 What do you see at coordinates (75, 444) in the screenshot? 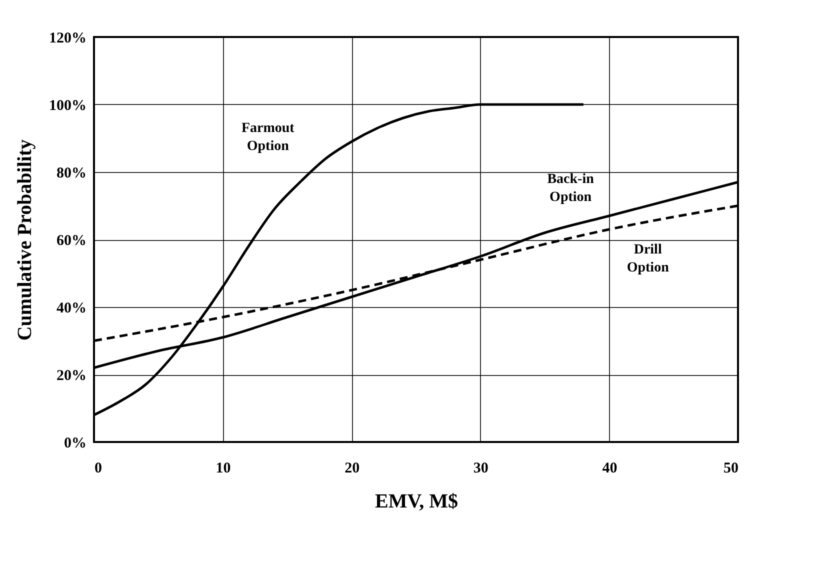
I see `y-tick-label: 0%` at bounding box center [75, 444].